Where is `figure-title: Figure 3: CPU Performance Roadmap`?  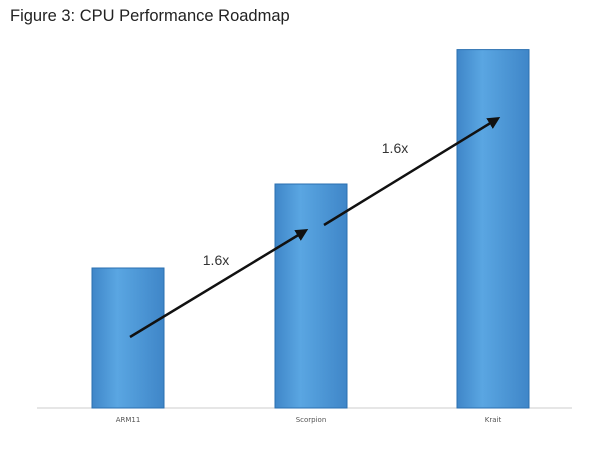
figure-title: Figure 3: CPU Performance Roadmap is located at coordinates (150, 16).